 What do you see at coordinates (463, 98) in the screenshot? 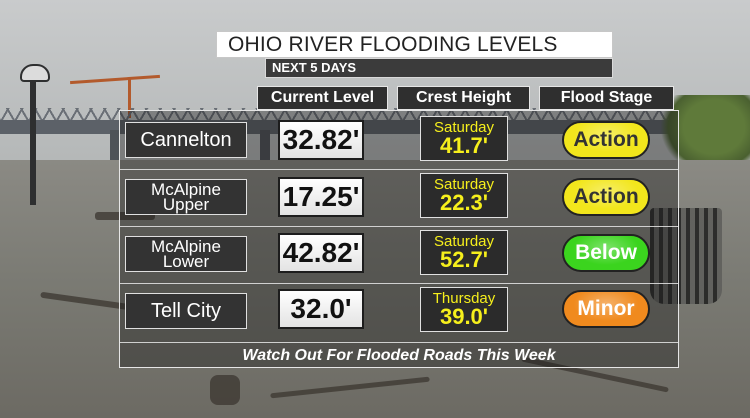
I see `column-header-crest-height: Crest Height` at bounding box center [463, 98].